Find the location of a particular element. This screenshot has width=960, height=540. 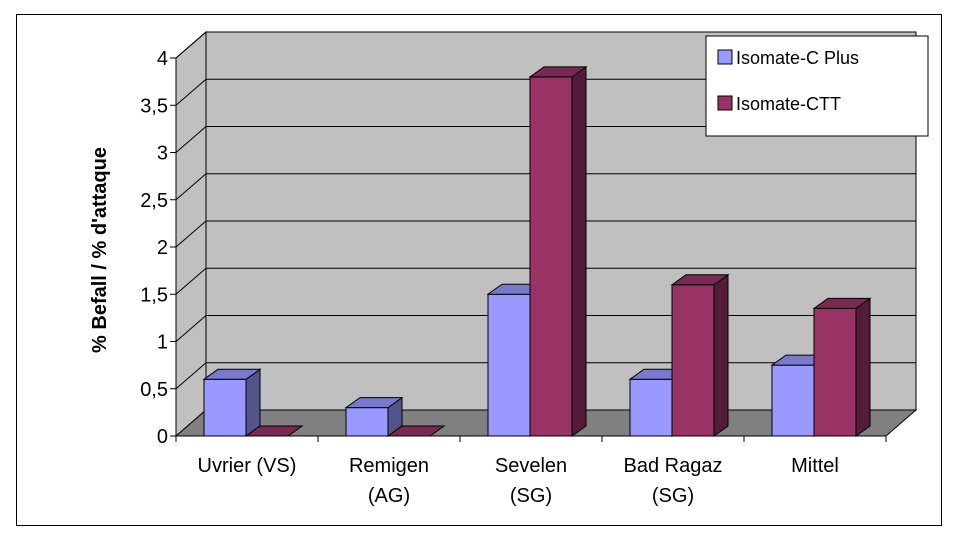

y-tick-label: 2 is located at coordinates (162, 248).